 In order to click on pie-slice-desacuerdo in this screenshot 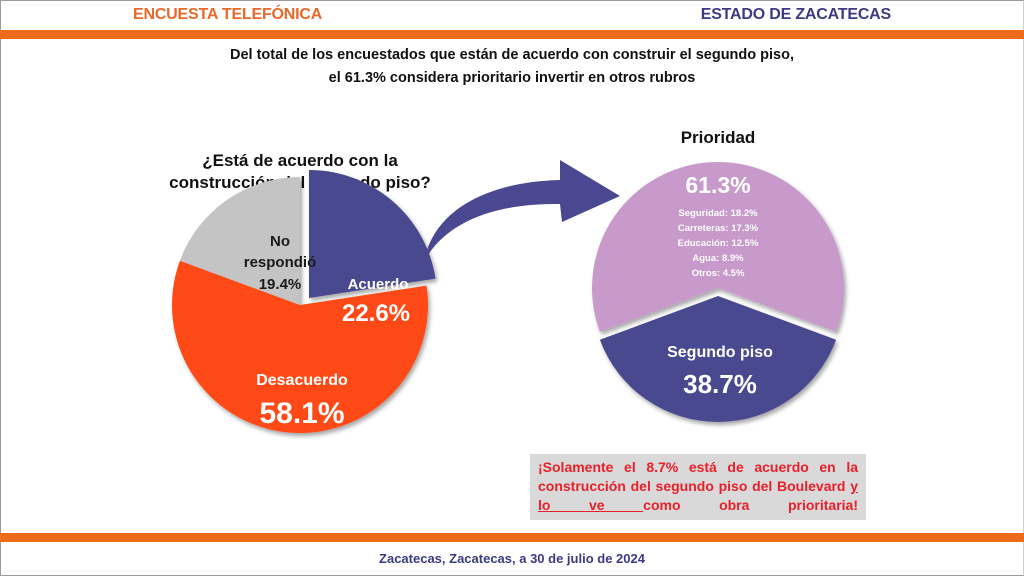, I will do `click(300, 347)`.